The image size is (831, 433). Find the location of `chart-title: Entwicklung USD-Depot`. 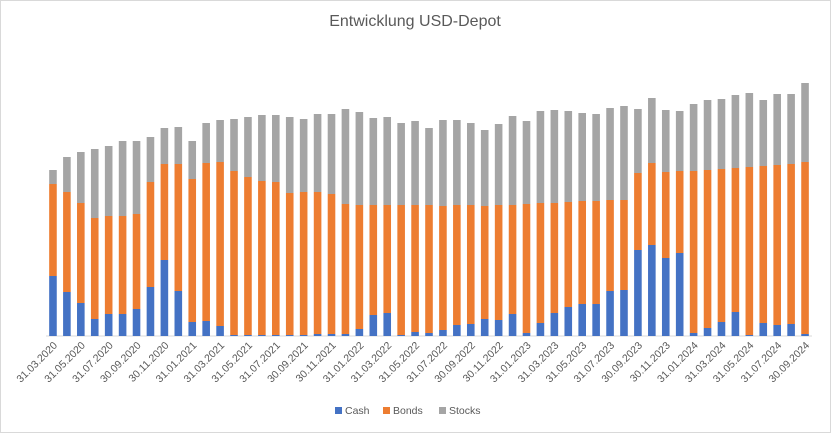

chart-title: Entwicklung USD-Depot is located at coordinates (415, 21).